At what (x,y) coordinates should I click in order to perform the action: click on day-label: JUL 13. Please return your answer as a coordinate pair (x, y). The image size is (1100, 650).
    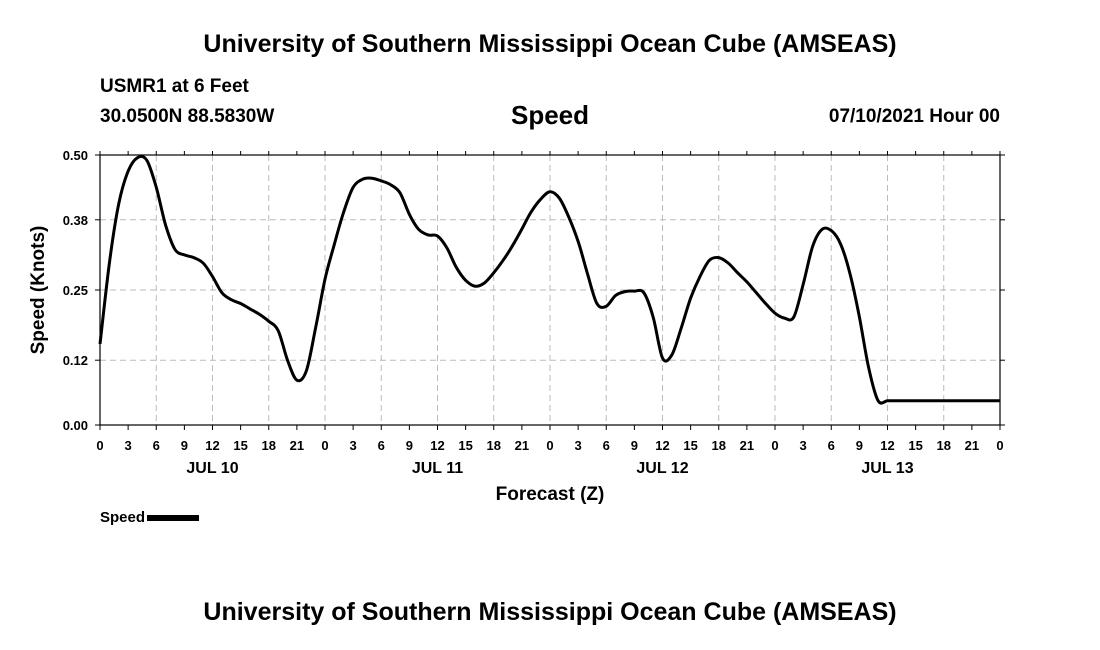
    Looking at the image, I should click on (887, 468).